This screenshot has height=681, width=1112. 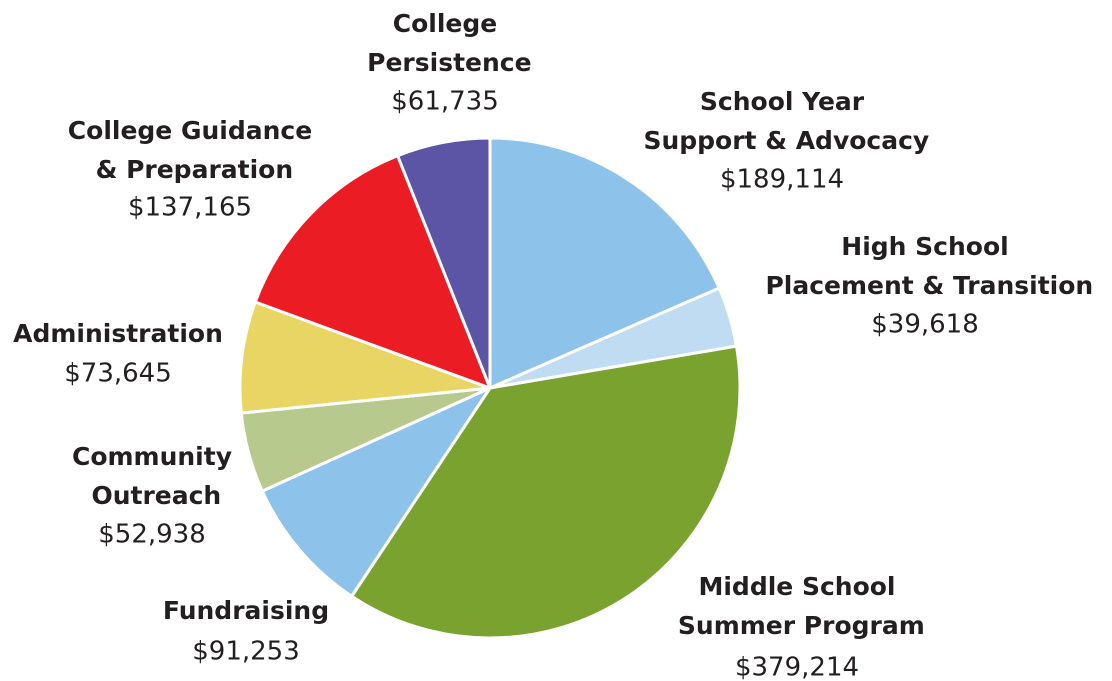 I want to click on slice-value: $189,114, so click(x=782, y=180).